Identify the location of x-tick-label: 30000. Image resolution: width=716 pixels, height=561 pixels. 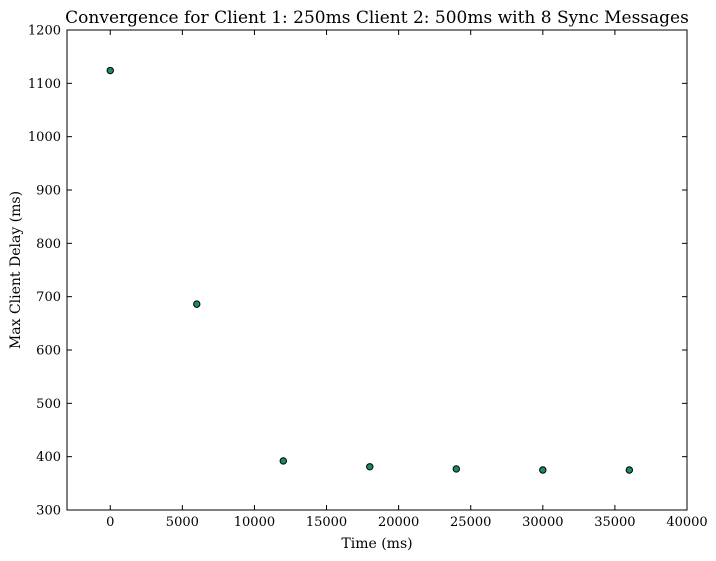
(542, 522).